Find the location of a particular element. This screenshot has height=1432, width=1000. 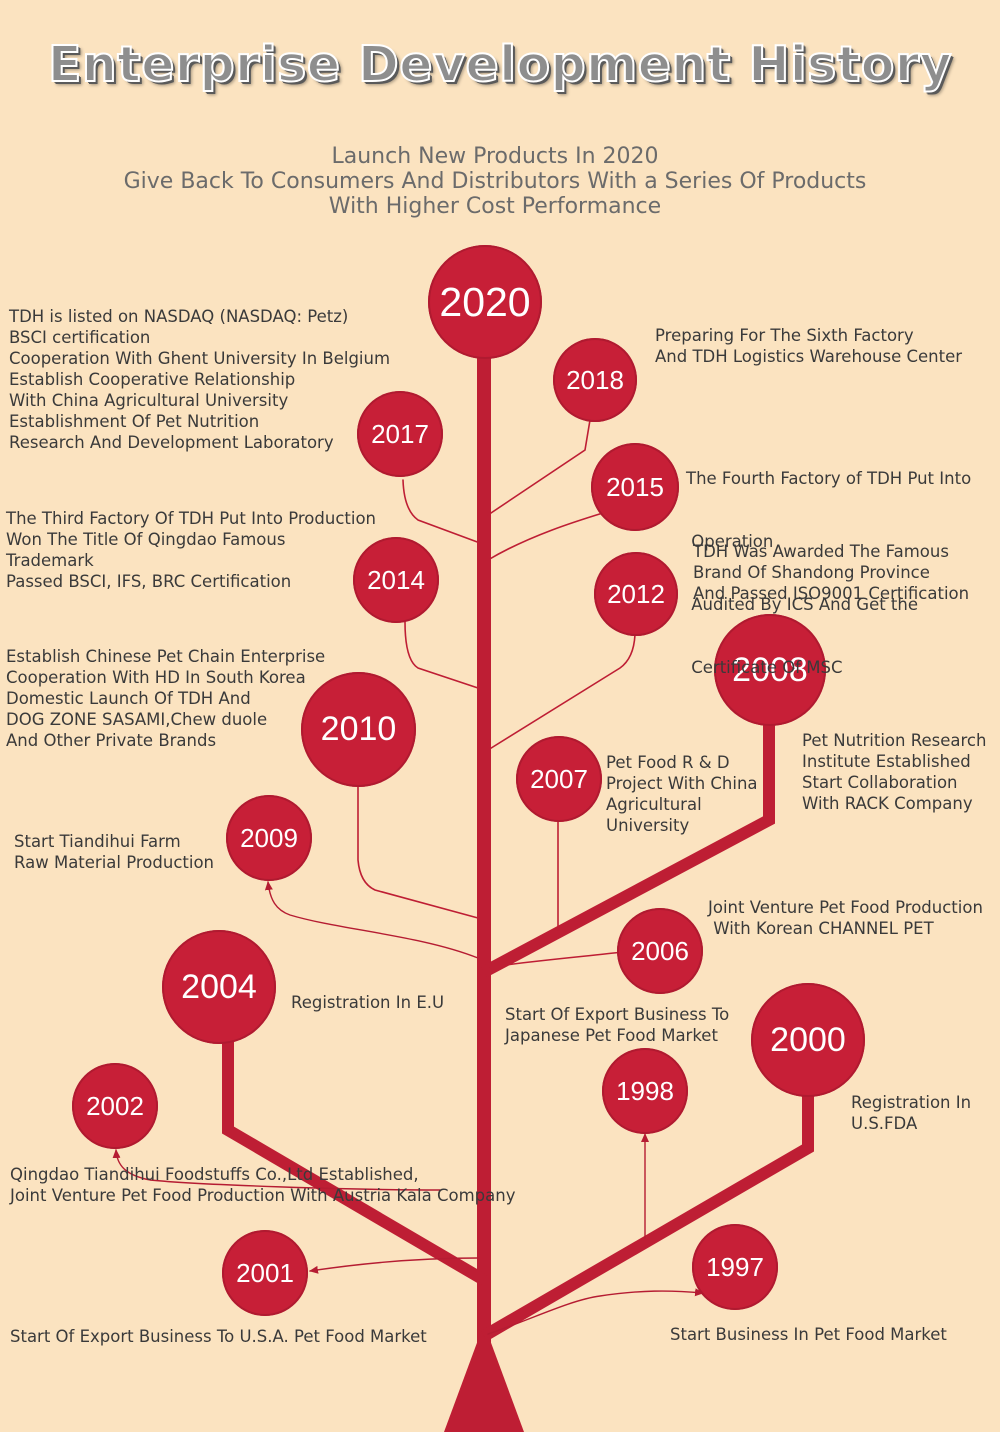

note-line: Joint Venture Pet Food Production is located at coordinates (845, 907).